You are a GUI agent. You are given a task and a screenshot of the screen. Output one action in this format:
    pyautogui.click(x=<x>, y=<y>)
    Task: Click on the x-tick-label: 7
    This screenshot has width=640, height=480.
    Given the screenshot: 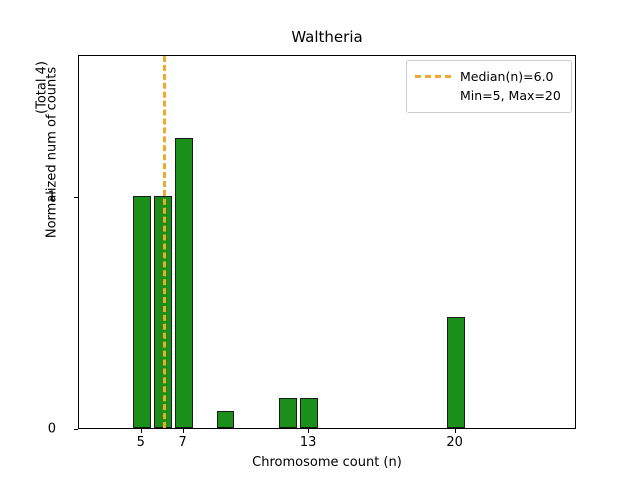 What is the action you would take?
    pyautogui.click(x=182, y=442)
    